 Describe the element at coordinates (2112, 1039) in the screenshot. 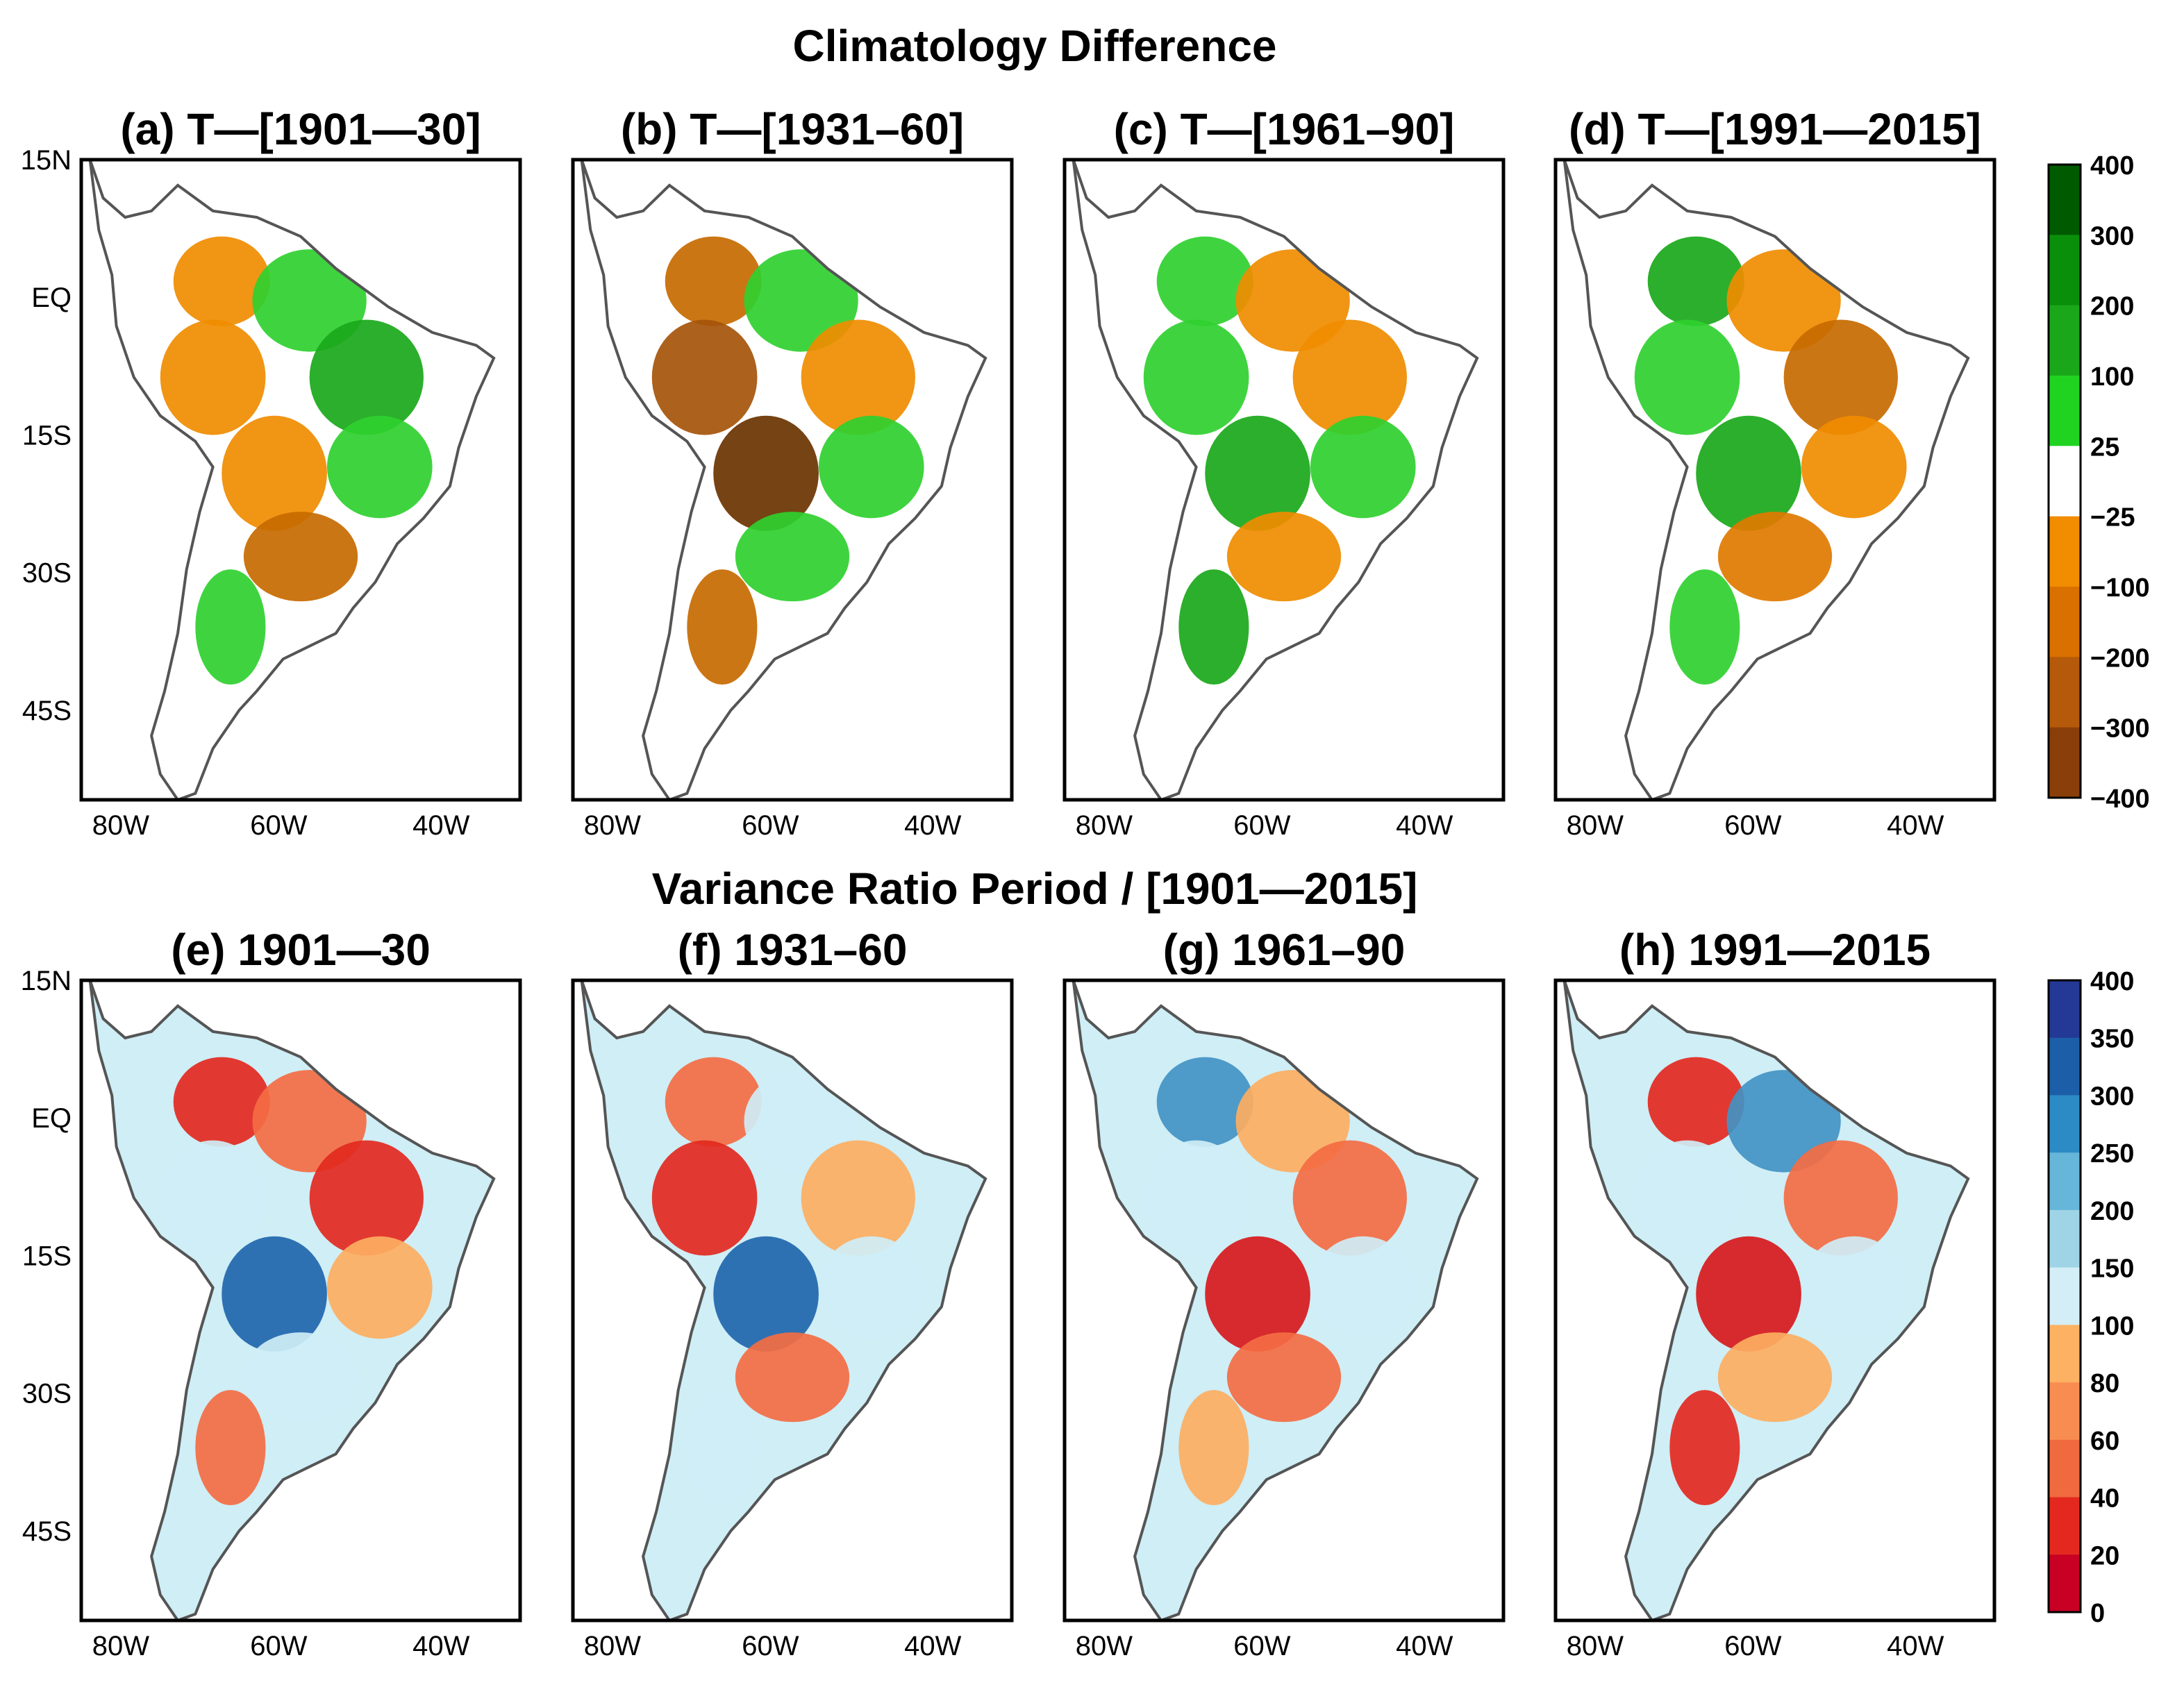

I see `colorbar-label: 350` at that location.